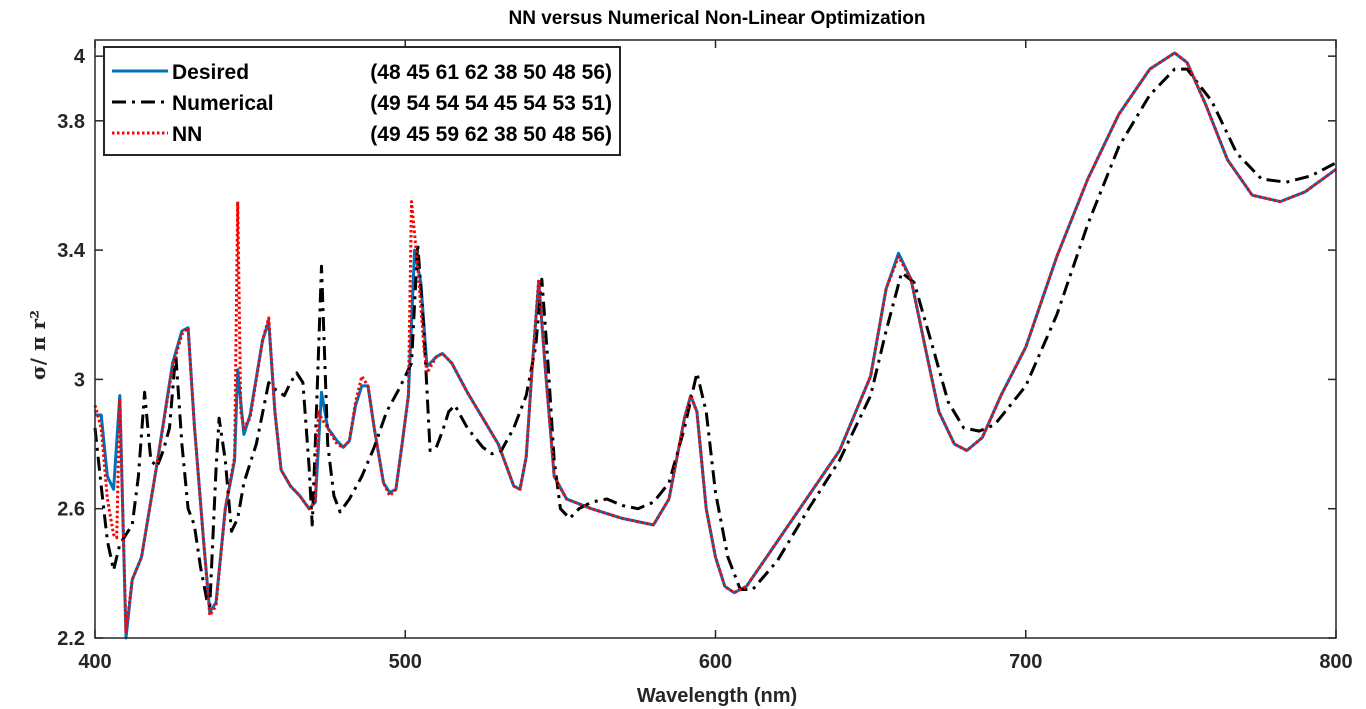 This screenshot has height=709, width=1366. Describe the element at coordinates (187, 134) in the screenshot. I see `legend-label-nn: NN` at that location.